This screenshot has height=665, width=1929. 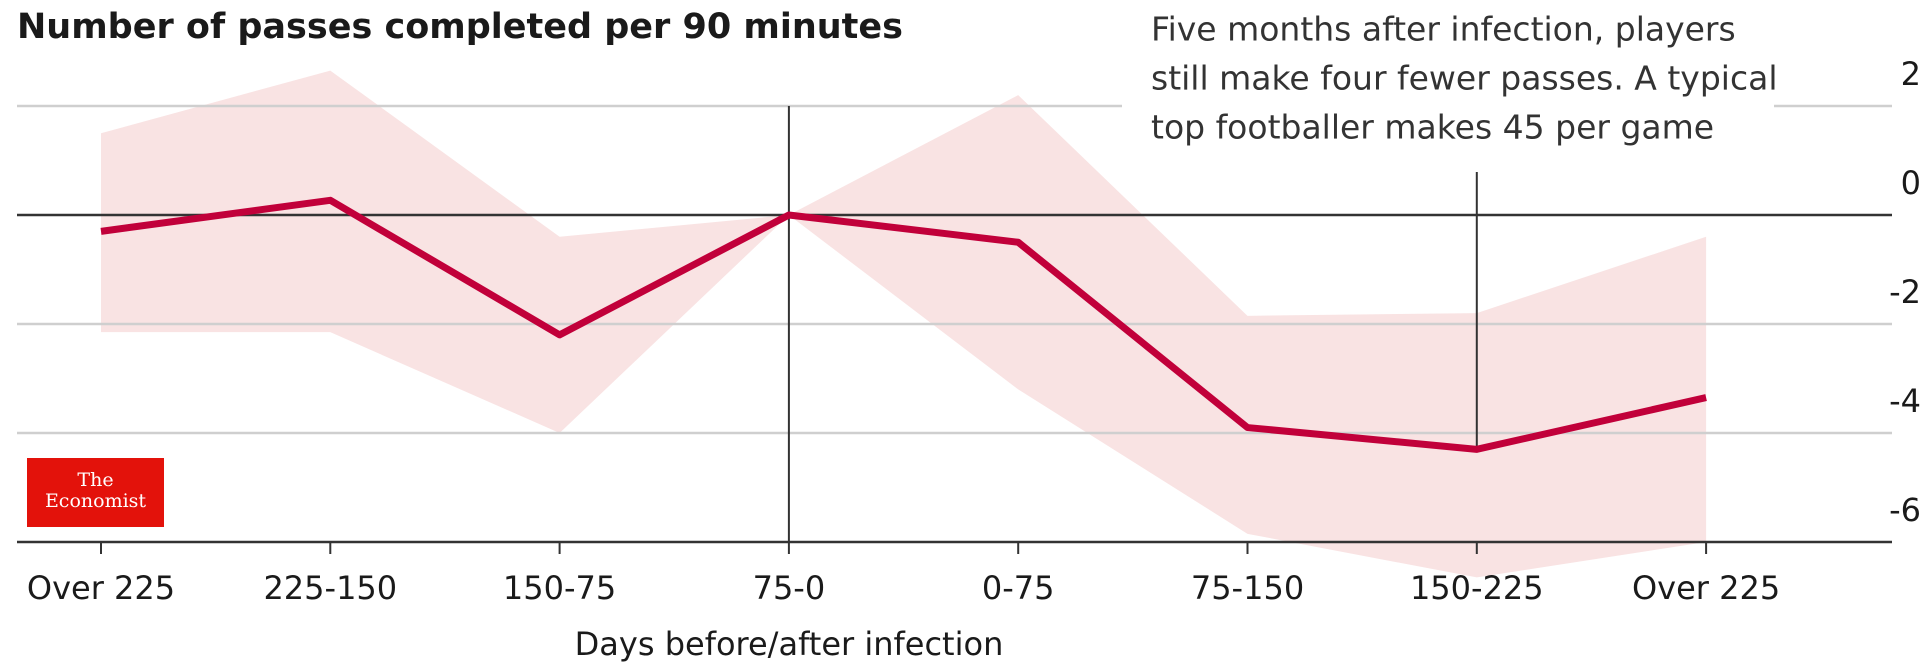 I want to click on x-tick-label: 150-75, so click(x=559, y=588).